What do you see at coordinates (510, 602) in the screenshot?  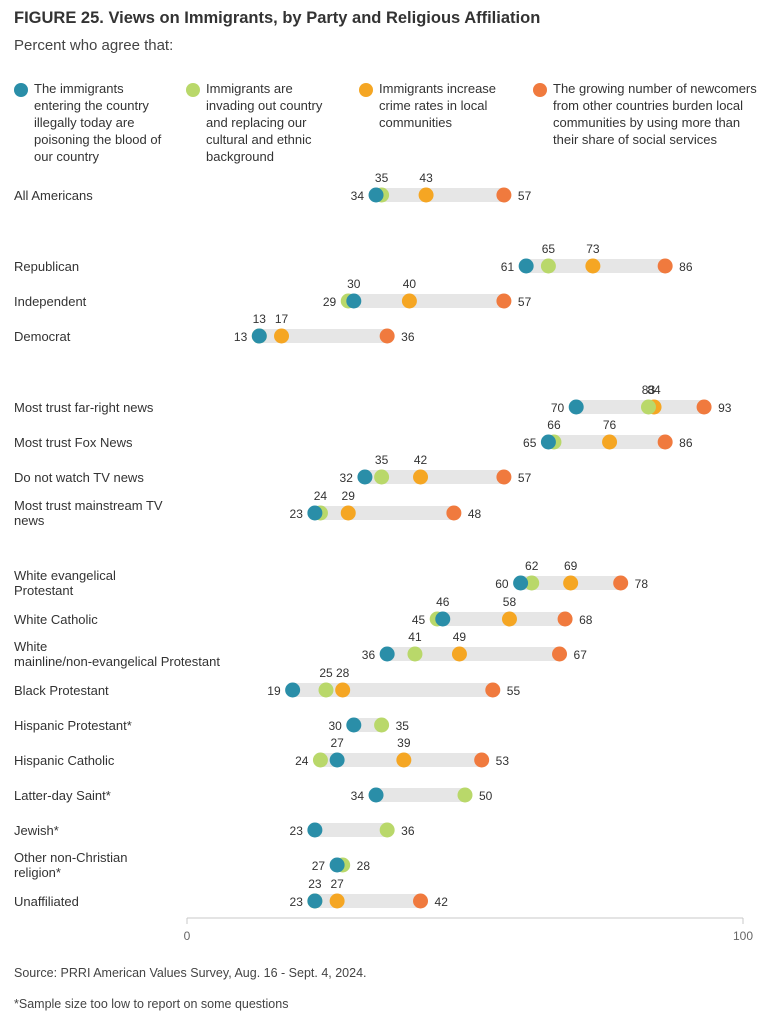 I see `value-label-crime: 58` at bounding box center [510, 602].